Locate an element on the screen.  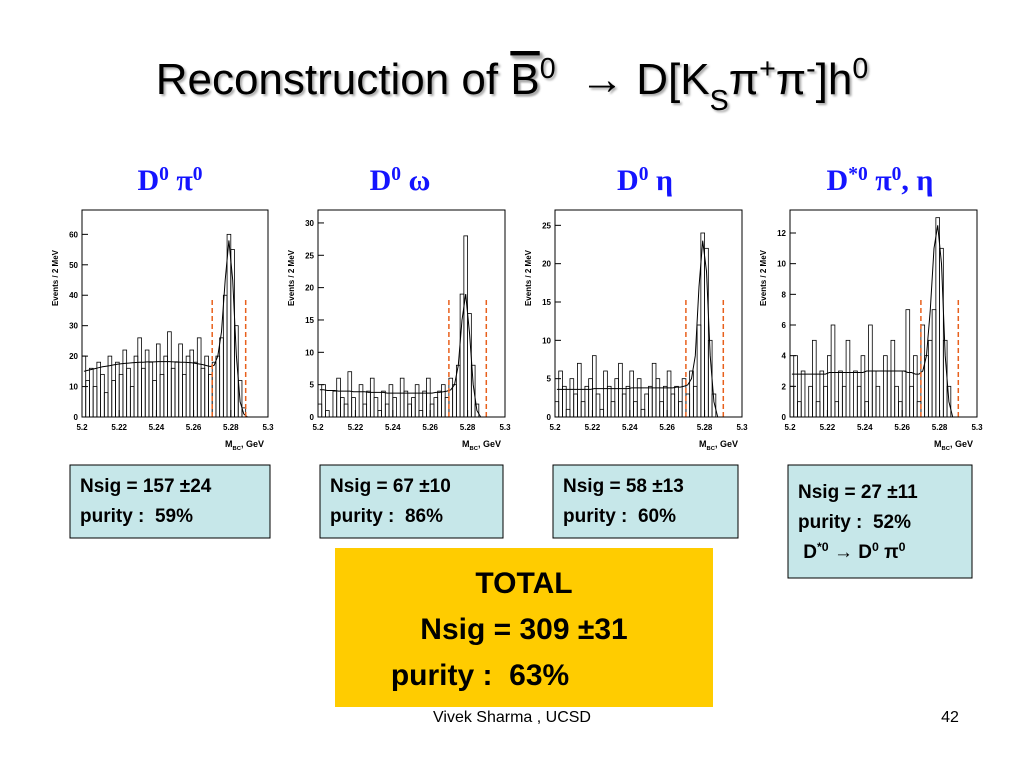
y-tick-label: 40 is located at coordinates (73, 295).